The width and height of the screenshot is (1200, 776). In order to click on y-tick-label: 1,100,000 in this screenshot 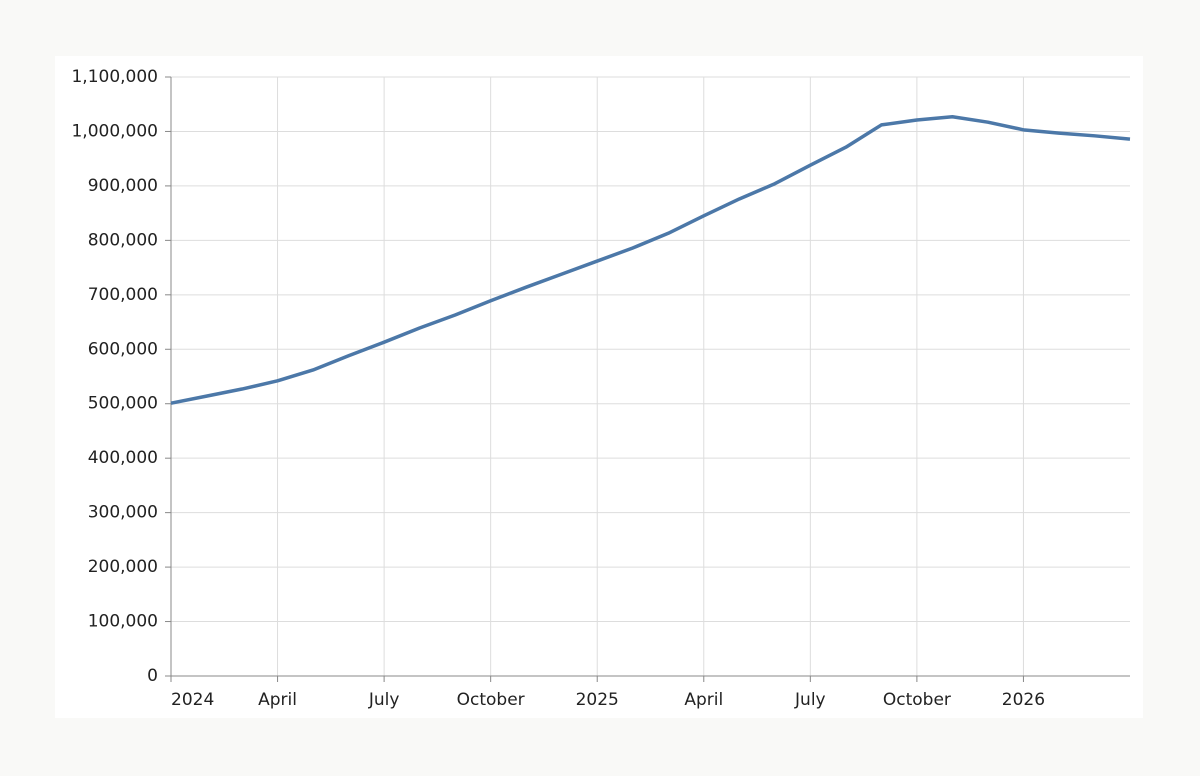, I will do `click(114, 77)`.